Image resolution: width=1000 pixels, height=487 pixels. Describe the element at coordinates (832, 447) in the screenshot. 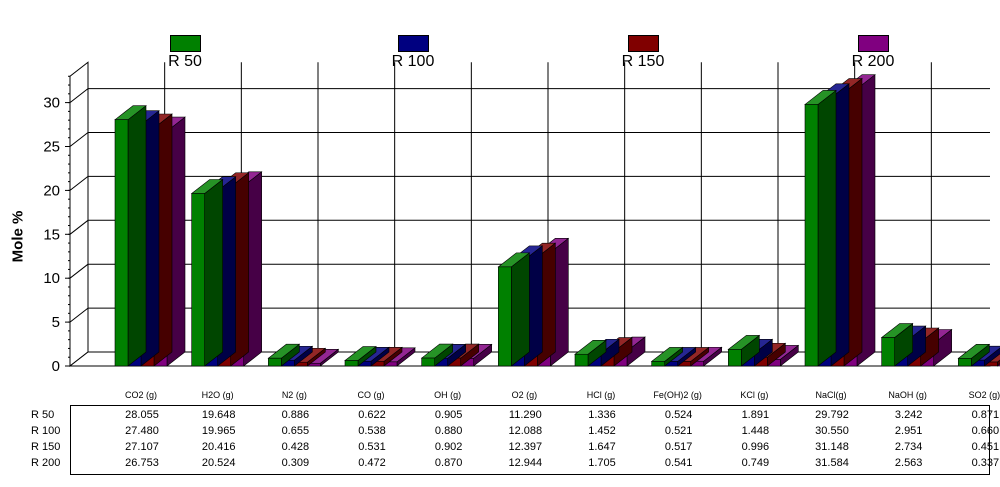

I see `table-cell: 31.148` at that location.